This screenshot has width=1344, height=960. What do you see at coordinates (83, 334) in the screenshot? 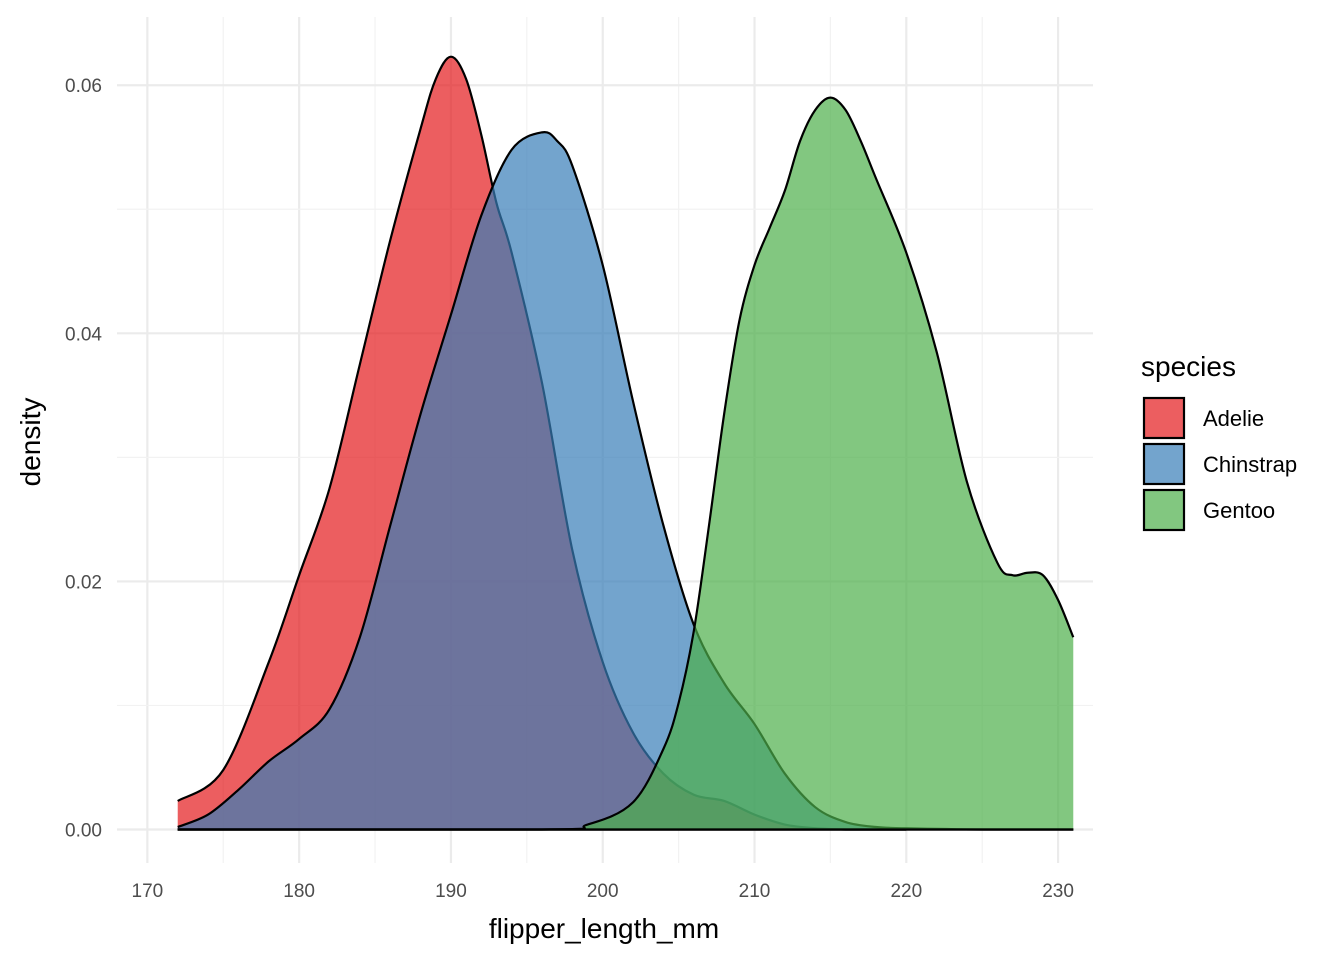
I see `y-tick-label: 0.04` at bounding box center [83, 334].